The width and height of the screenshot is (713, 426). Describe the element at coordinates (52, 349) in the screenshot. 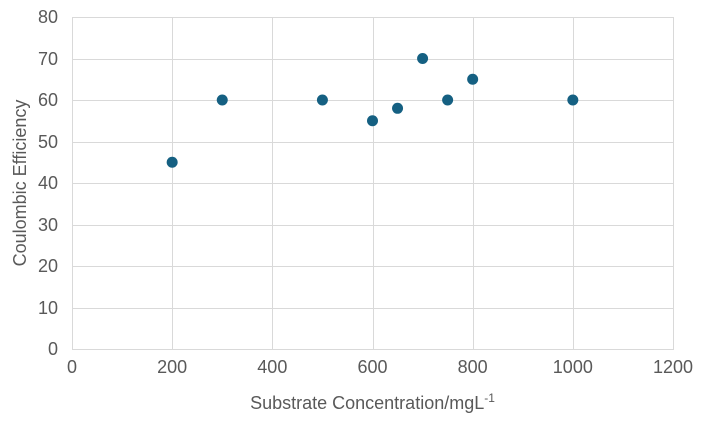

I see `y-tick-label: 0` at that location.